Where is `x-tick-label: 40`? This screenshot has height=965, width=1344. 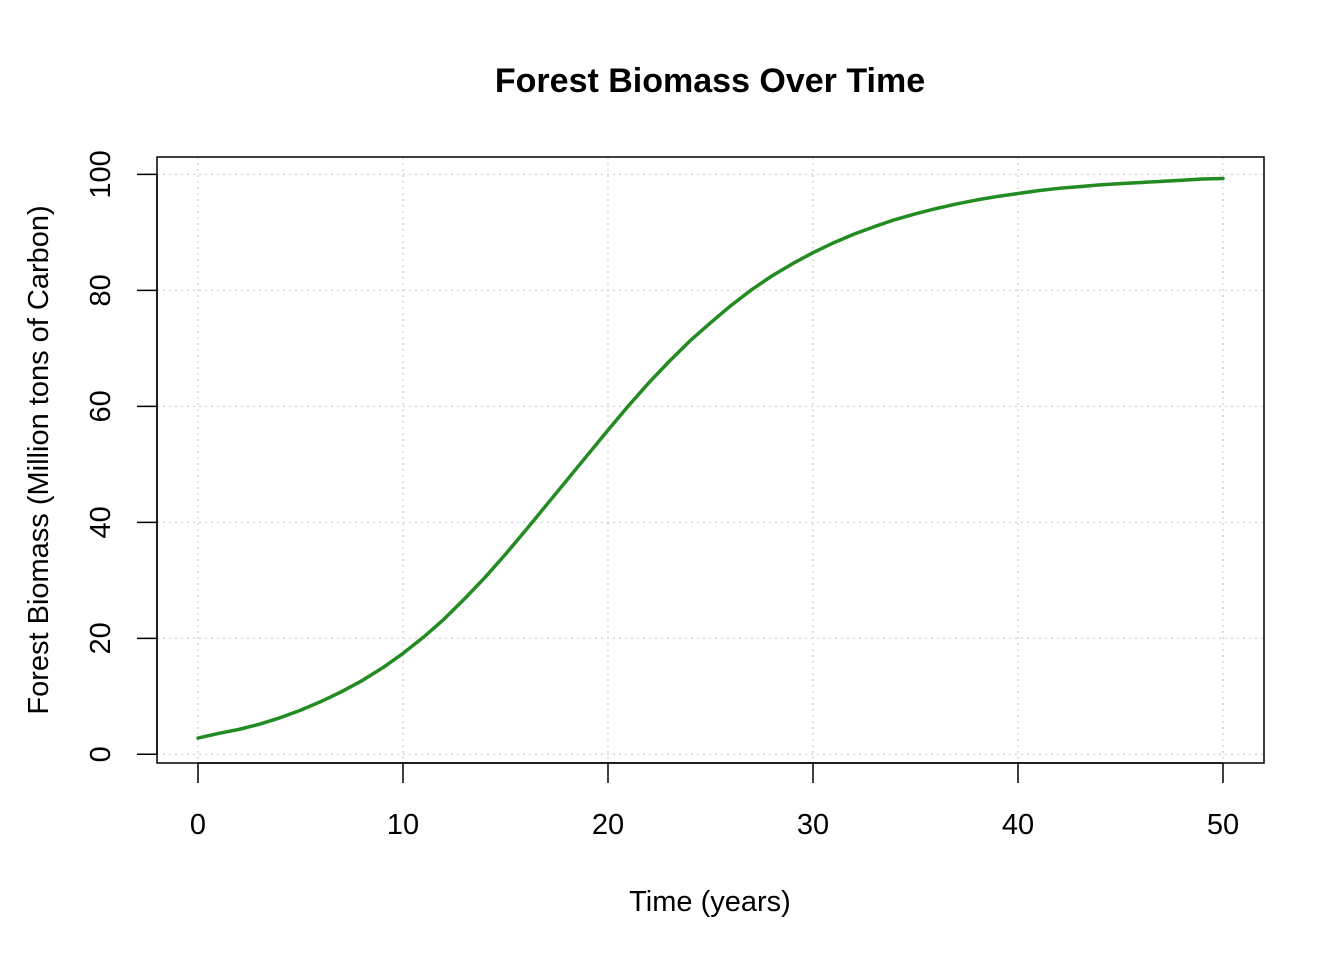 x-tick-label: 40 is located at coordinates (1018, 825).